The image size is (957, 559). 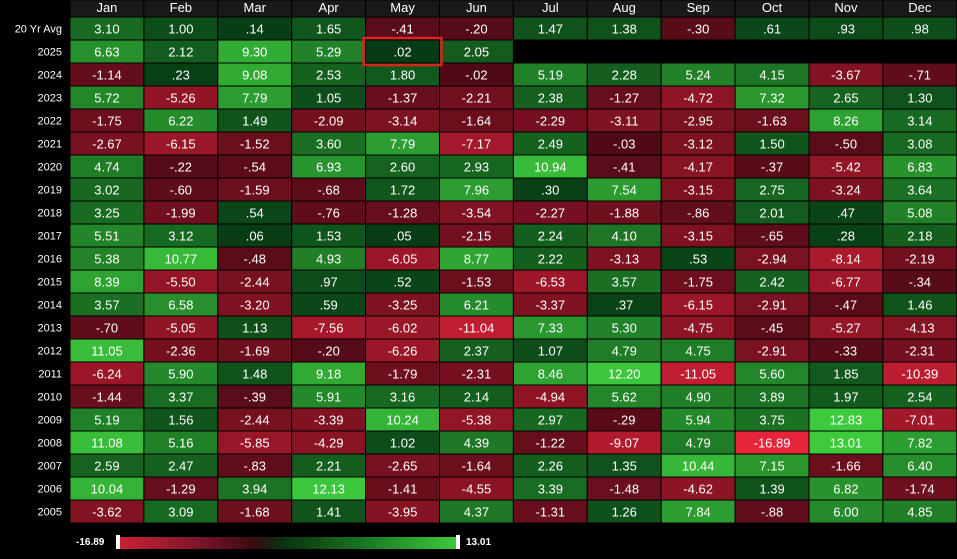 I want to click on cell-value-label: -.39, so click(x=255, y=397).